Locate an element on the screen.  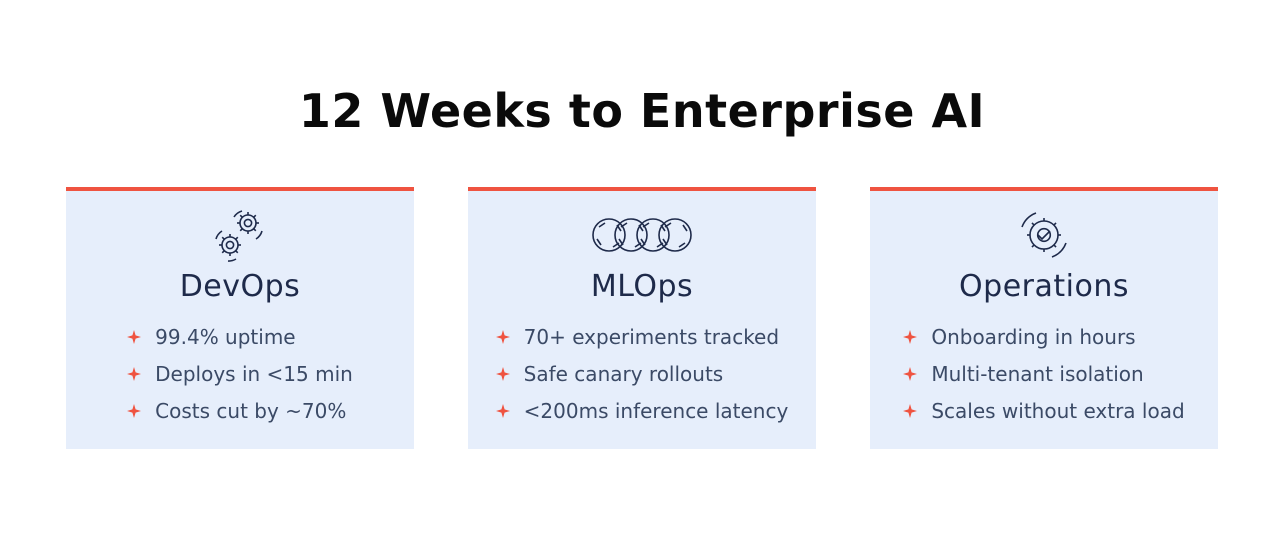
card-item-text: 99.4% uptime is located at coordinates (225, 336).